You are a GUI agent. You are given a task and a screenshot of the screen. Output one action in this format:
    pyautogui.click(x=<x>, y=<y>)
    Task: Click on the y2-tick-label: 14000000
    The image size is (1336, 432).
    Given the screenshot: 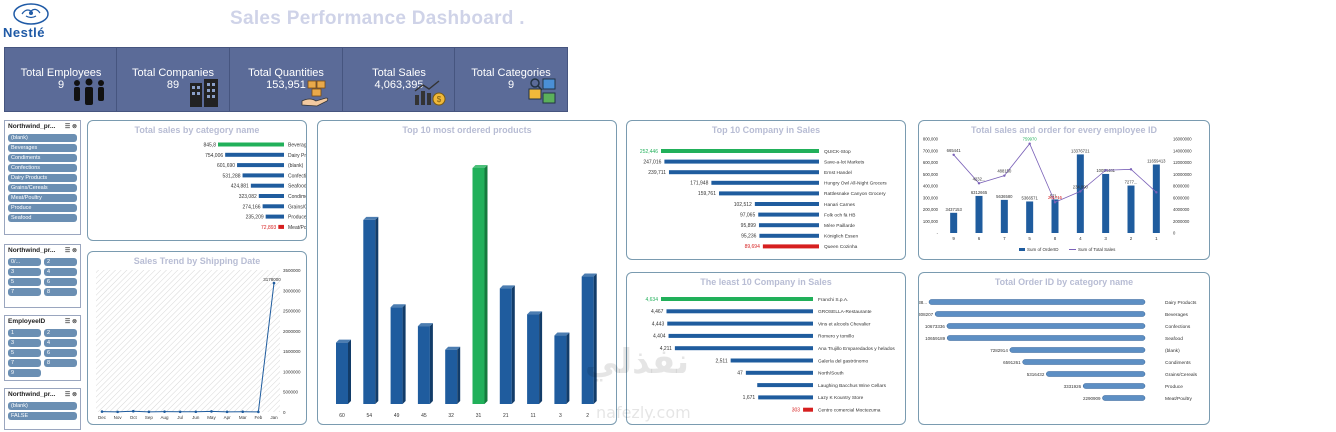 What is the action you would take?
    pyautogui.click(x=1182, y=150)
    